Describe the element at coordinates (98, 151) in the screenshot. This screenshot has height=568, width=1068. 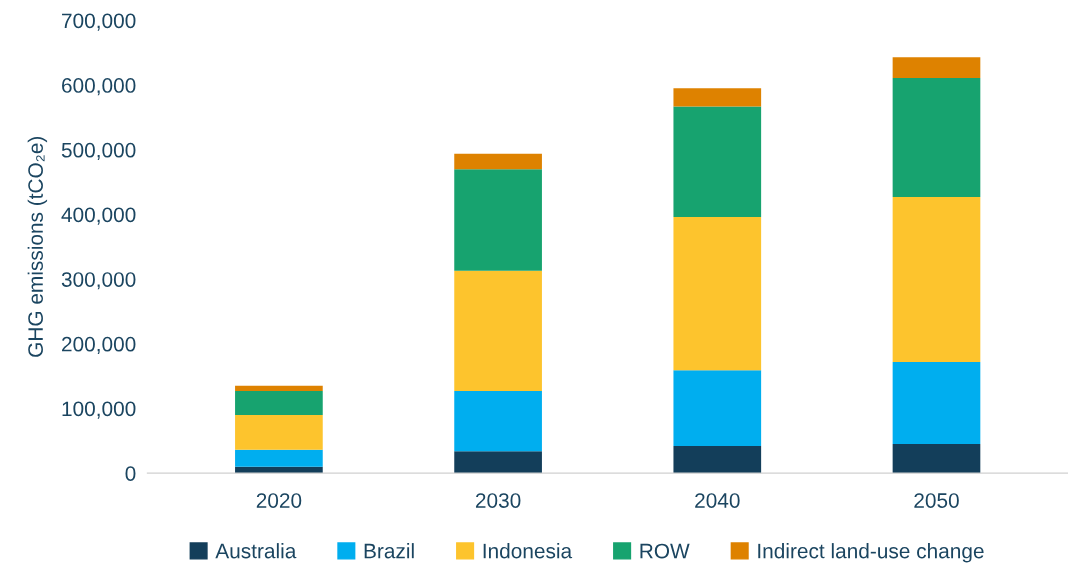
I see `y-tick-label: 500,000` at that location.